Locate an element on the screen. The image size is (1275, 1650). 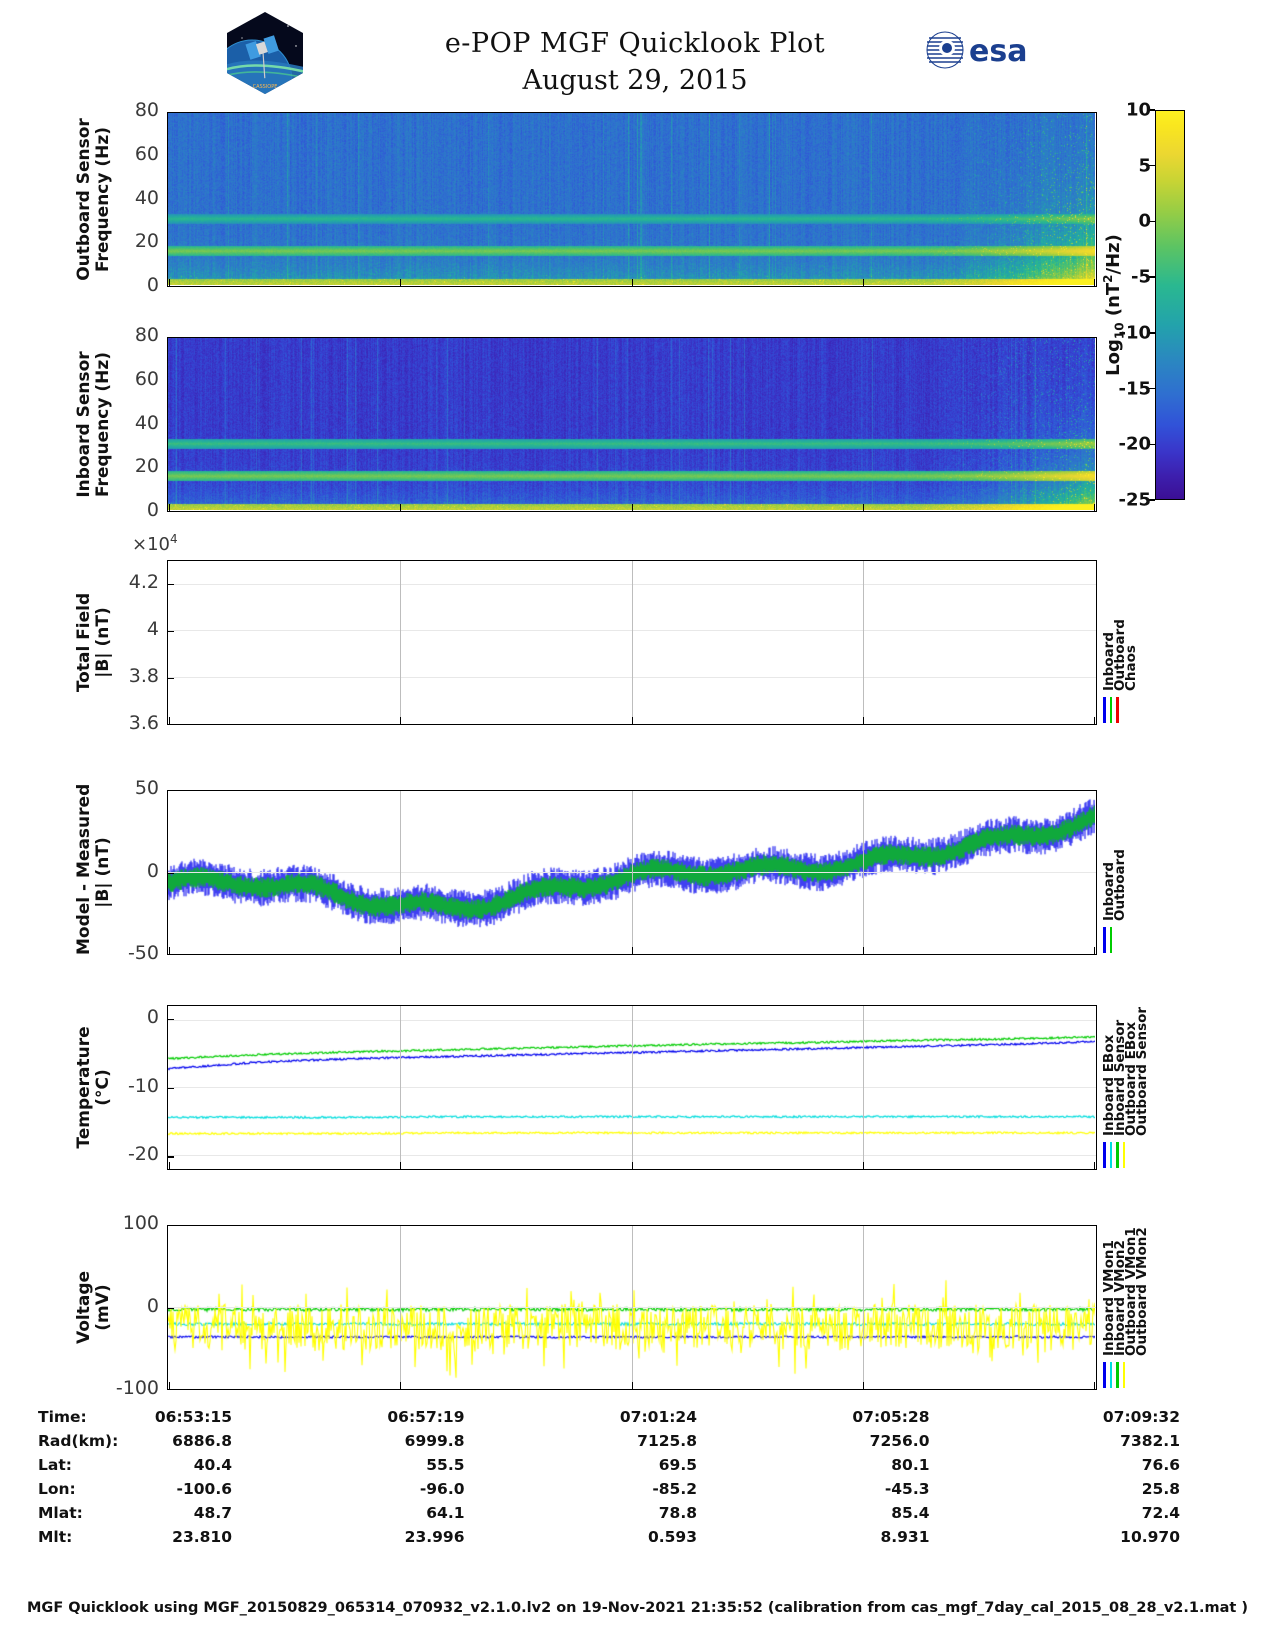
table-cell: 07:09:32 is located at coordinates (1141, 1417).